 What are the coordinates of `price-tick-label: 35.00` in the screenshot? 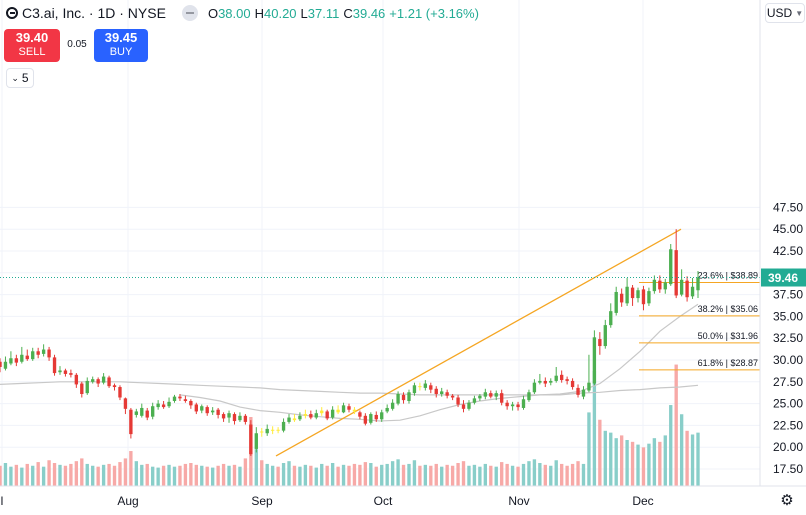 It's located at (788, 316).